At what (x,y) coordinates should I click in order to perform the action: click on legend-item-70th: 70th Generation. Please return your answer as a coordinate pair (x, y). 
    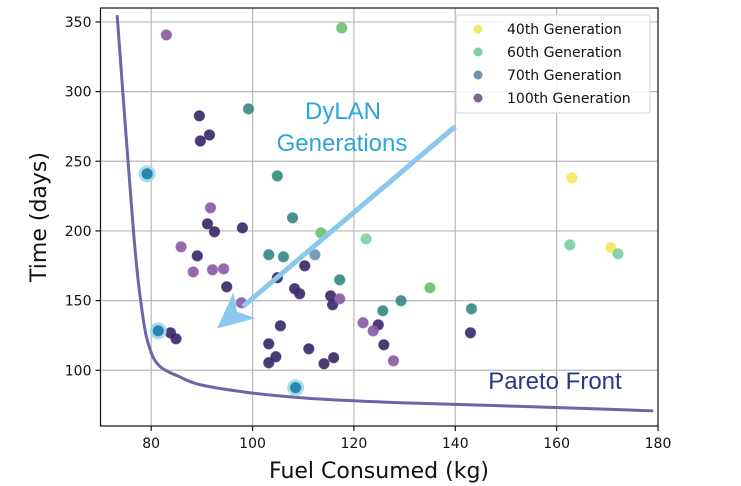
    Looking at the image, I should click on (547, 76).